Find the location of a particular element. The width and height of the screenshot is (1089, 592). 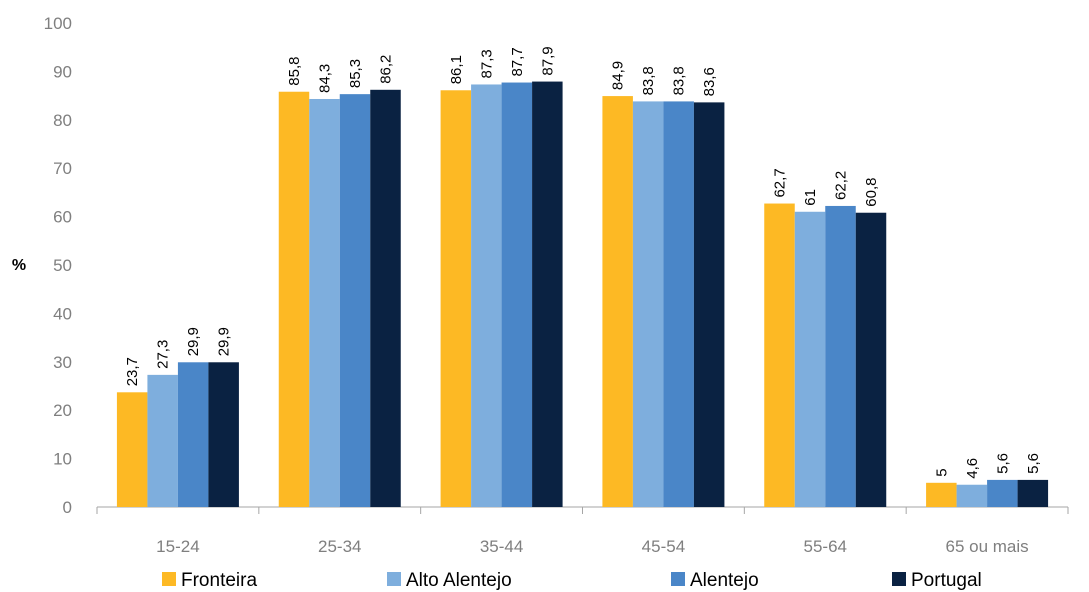

y-tick-label: 40 is located at coordinates (62, 313).